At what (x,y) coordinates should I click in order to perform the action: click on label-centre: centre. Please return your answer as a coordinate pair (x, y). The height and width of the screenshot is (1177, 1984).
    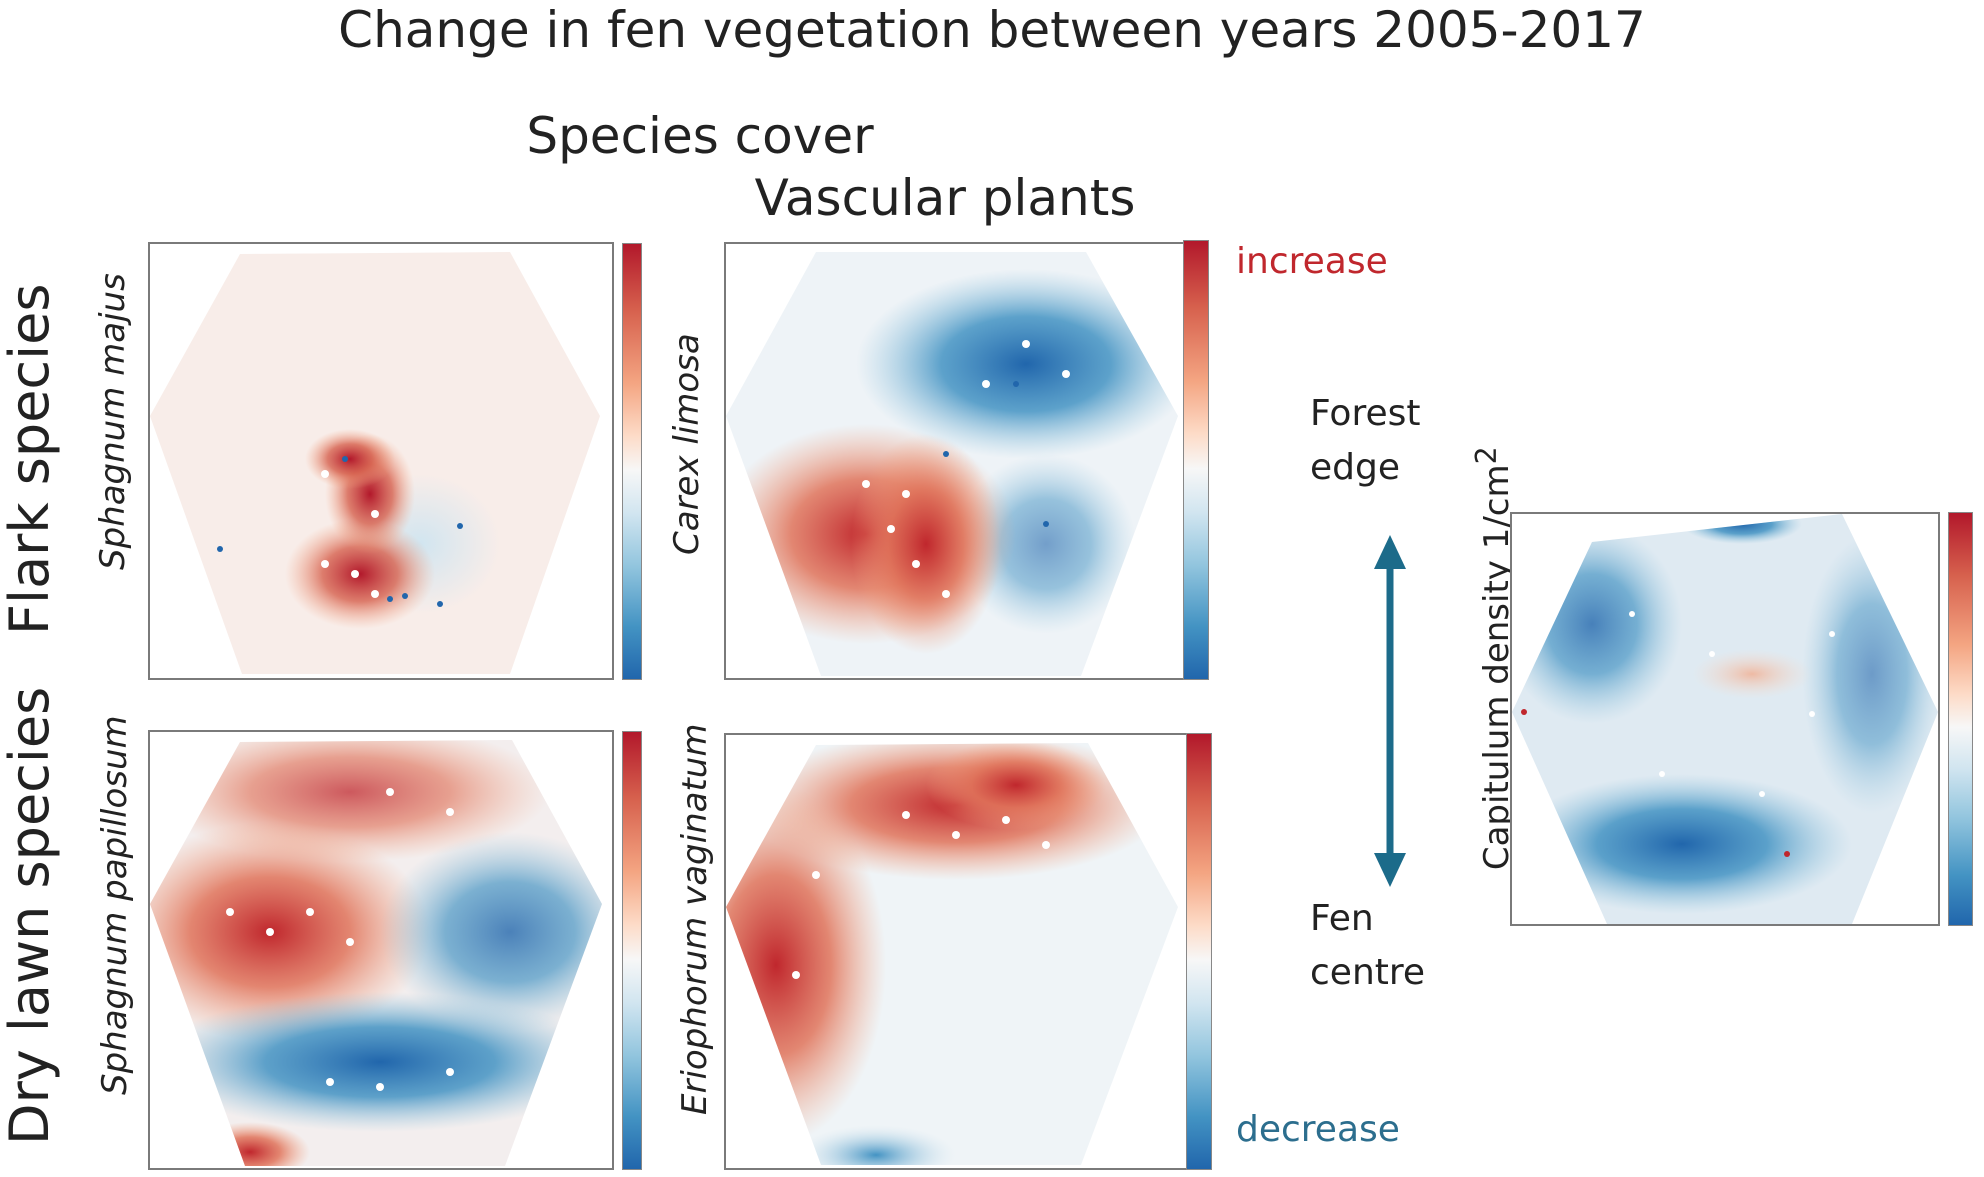
    Looking at the image, I should click on (1368, 972).